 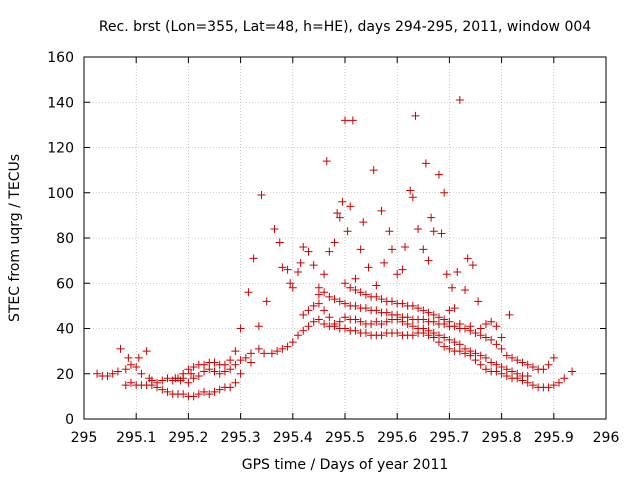 I want to click on y-tick-label: 80, so click(x=65, y=239).